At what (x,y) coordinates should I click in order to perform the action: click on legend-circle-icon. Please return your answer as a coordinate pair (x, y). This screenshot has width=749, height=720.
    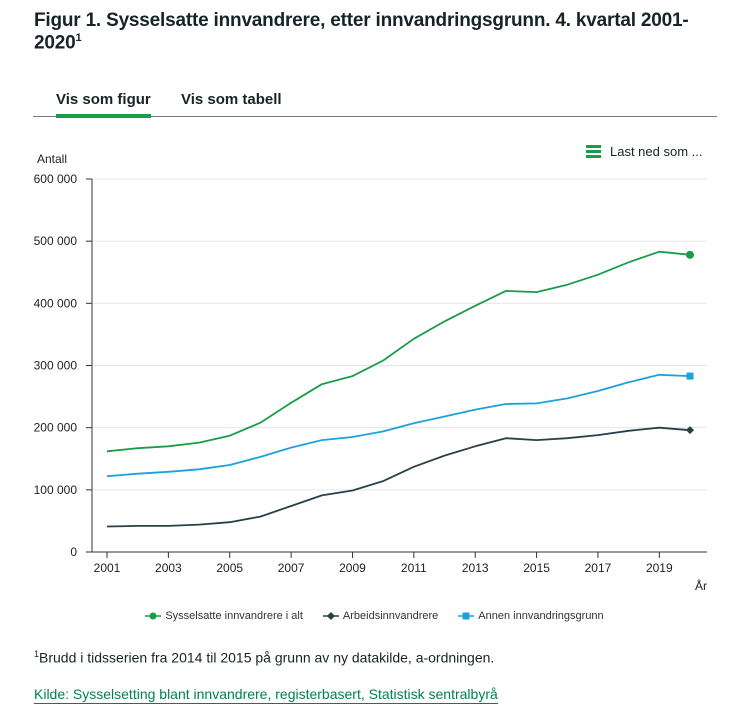
    Looking at the image, I should click on (153, 616).